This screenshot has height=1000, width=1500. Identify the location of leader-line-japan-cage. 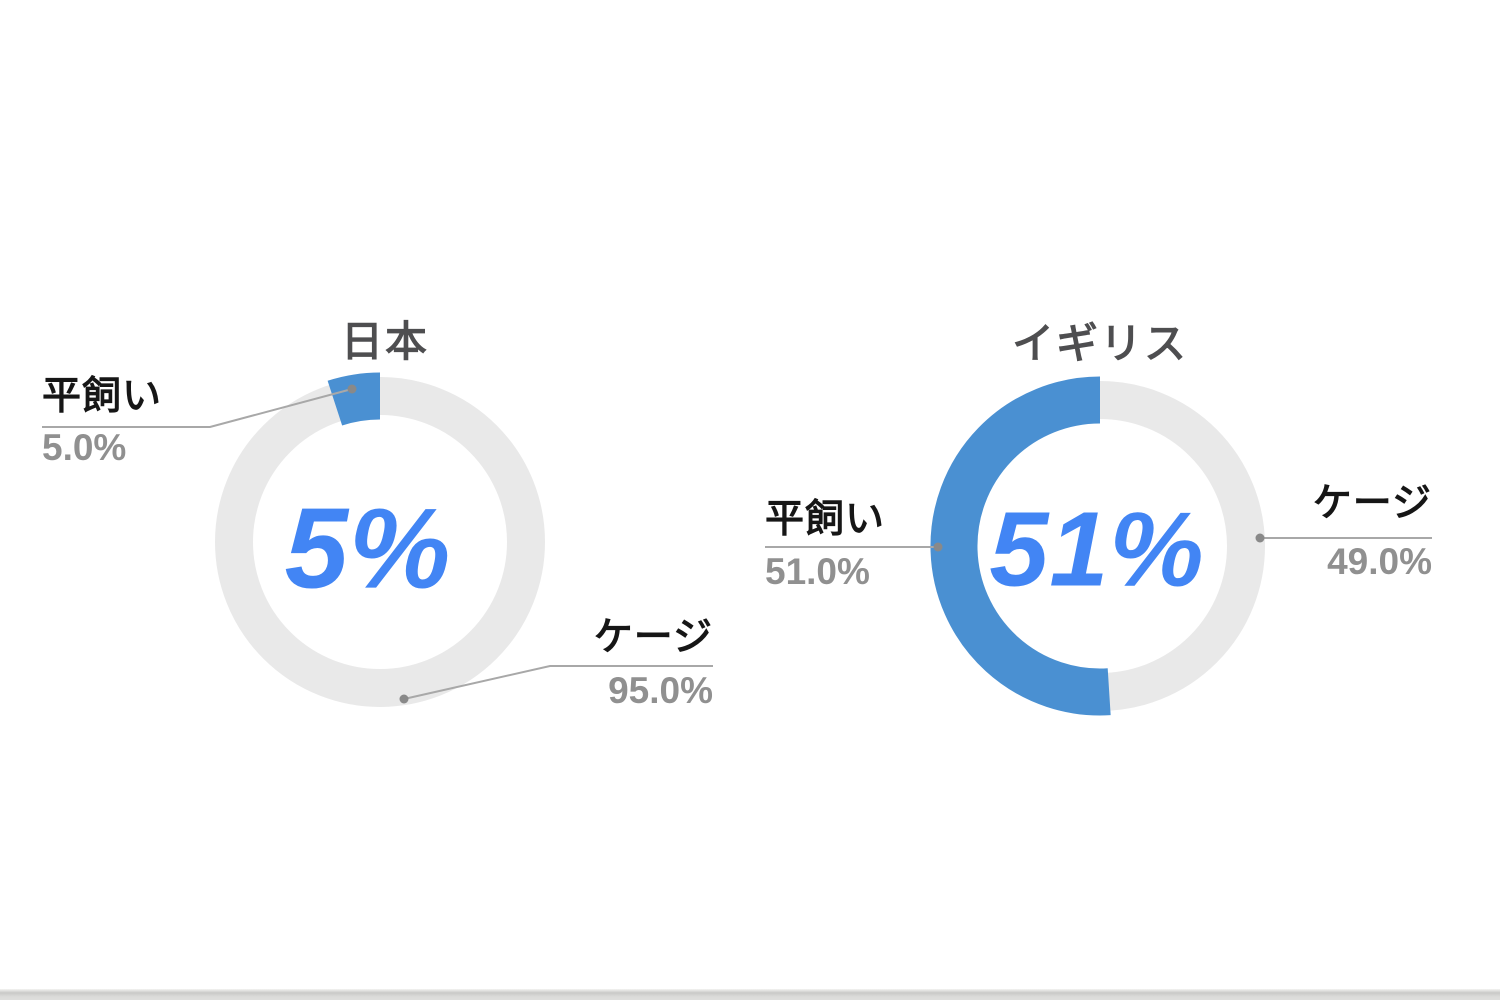
(558, 682).